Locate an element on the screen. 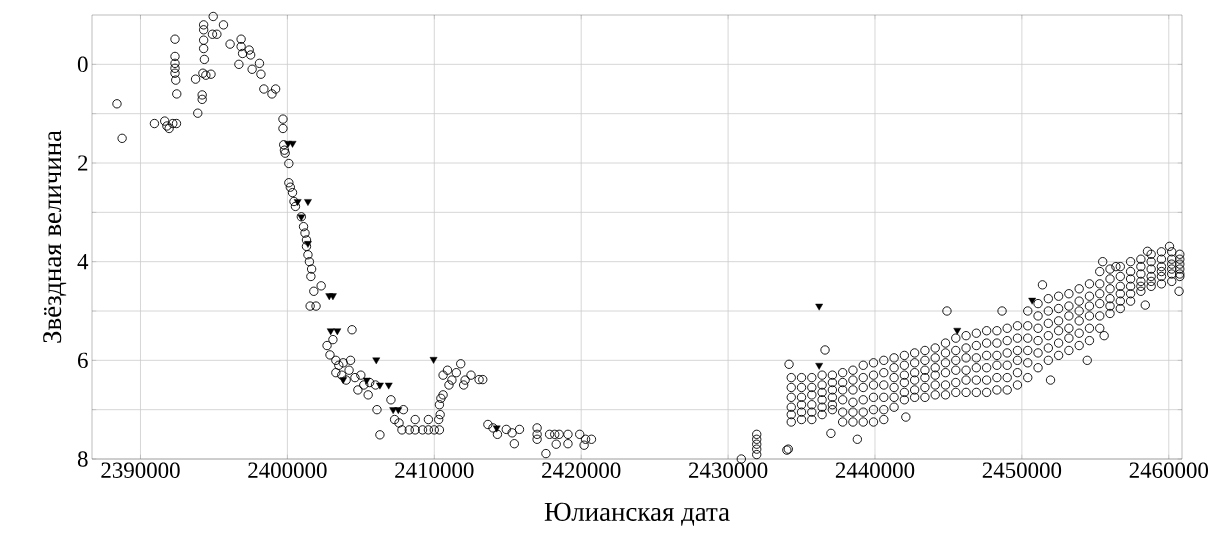  x-tick-label: 2430000 is located at coordinates (728, 470).